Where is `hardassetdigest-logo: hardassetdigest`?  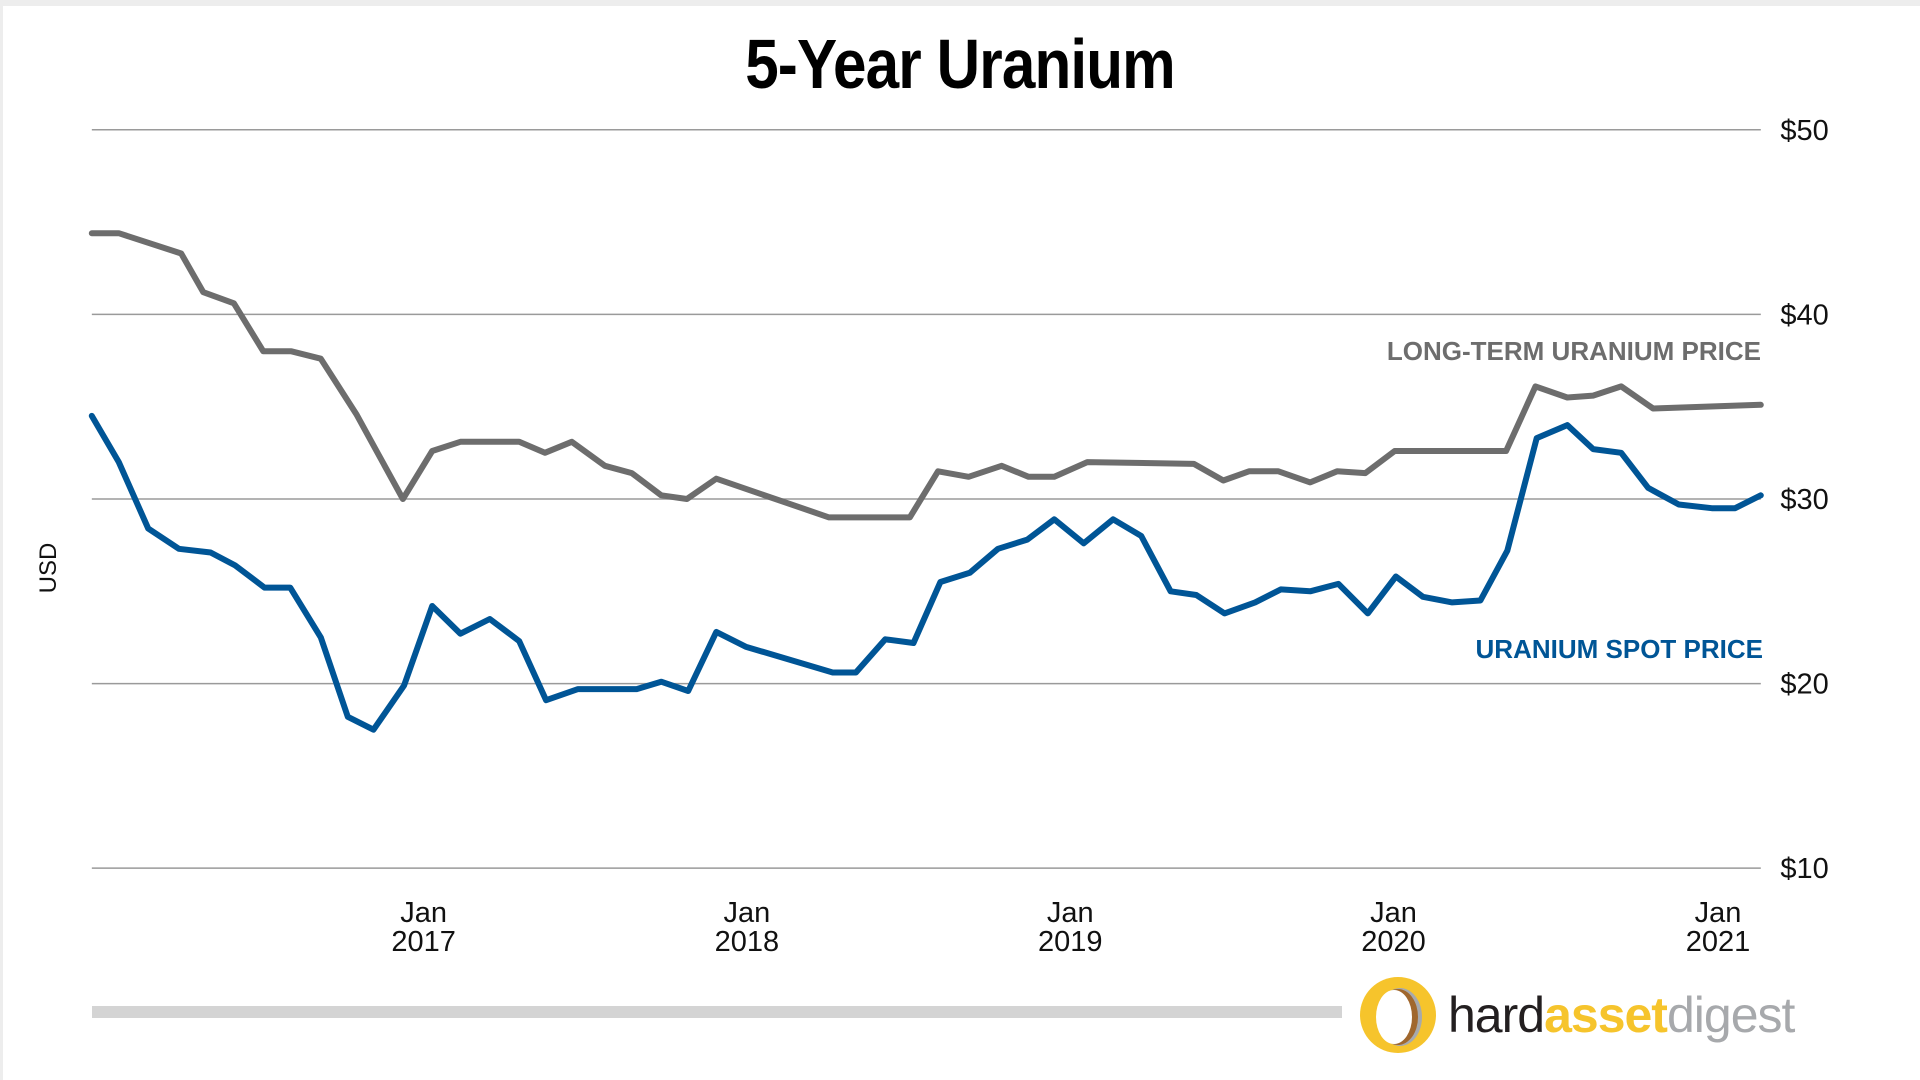
hardassetdigest-logo: hardassetdigest is located at coordinates (1576, 1015).